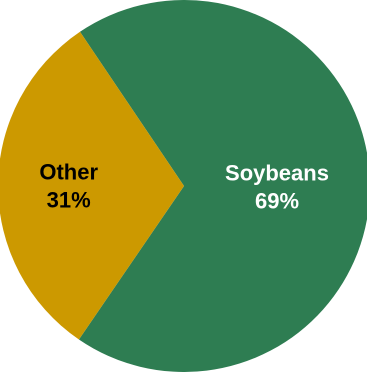  I want to click on slice-value-label-other: 31%, so click(69, 200).